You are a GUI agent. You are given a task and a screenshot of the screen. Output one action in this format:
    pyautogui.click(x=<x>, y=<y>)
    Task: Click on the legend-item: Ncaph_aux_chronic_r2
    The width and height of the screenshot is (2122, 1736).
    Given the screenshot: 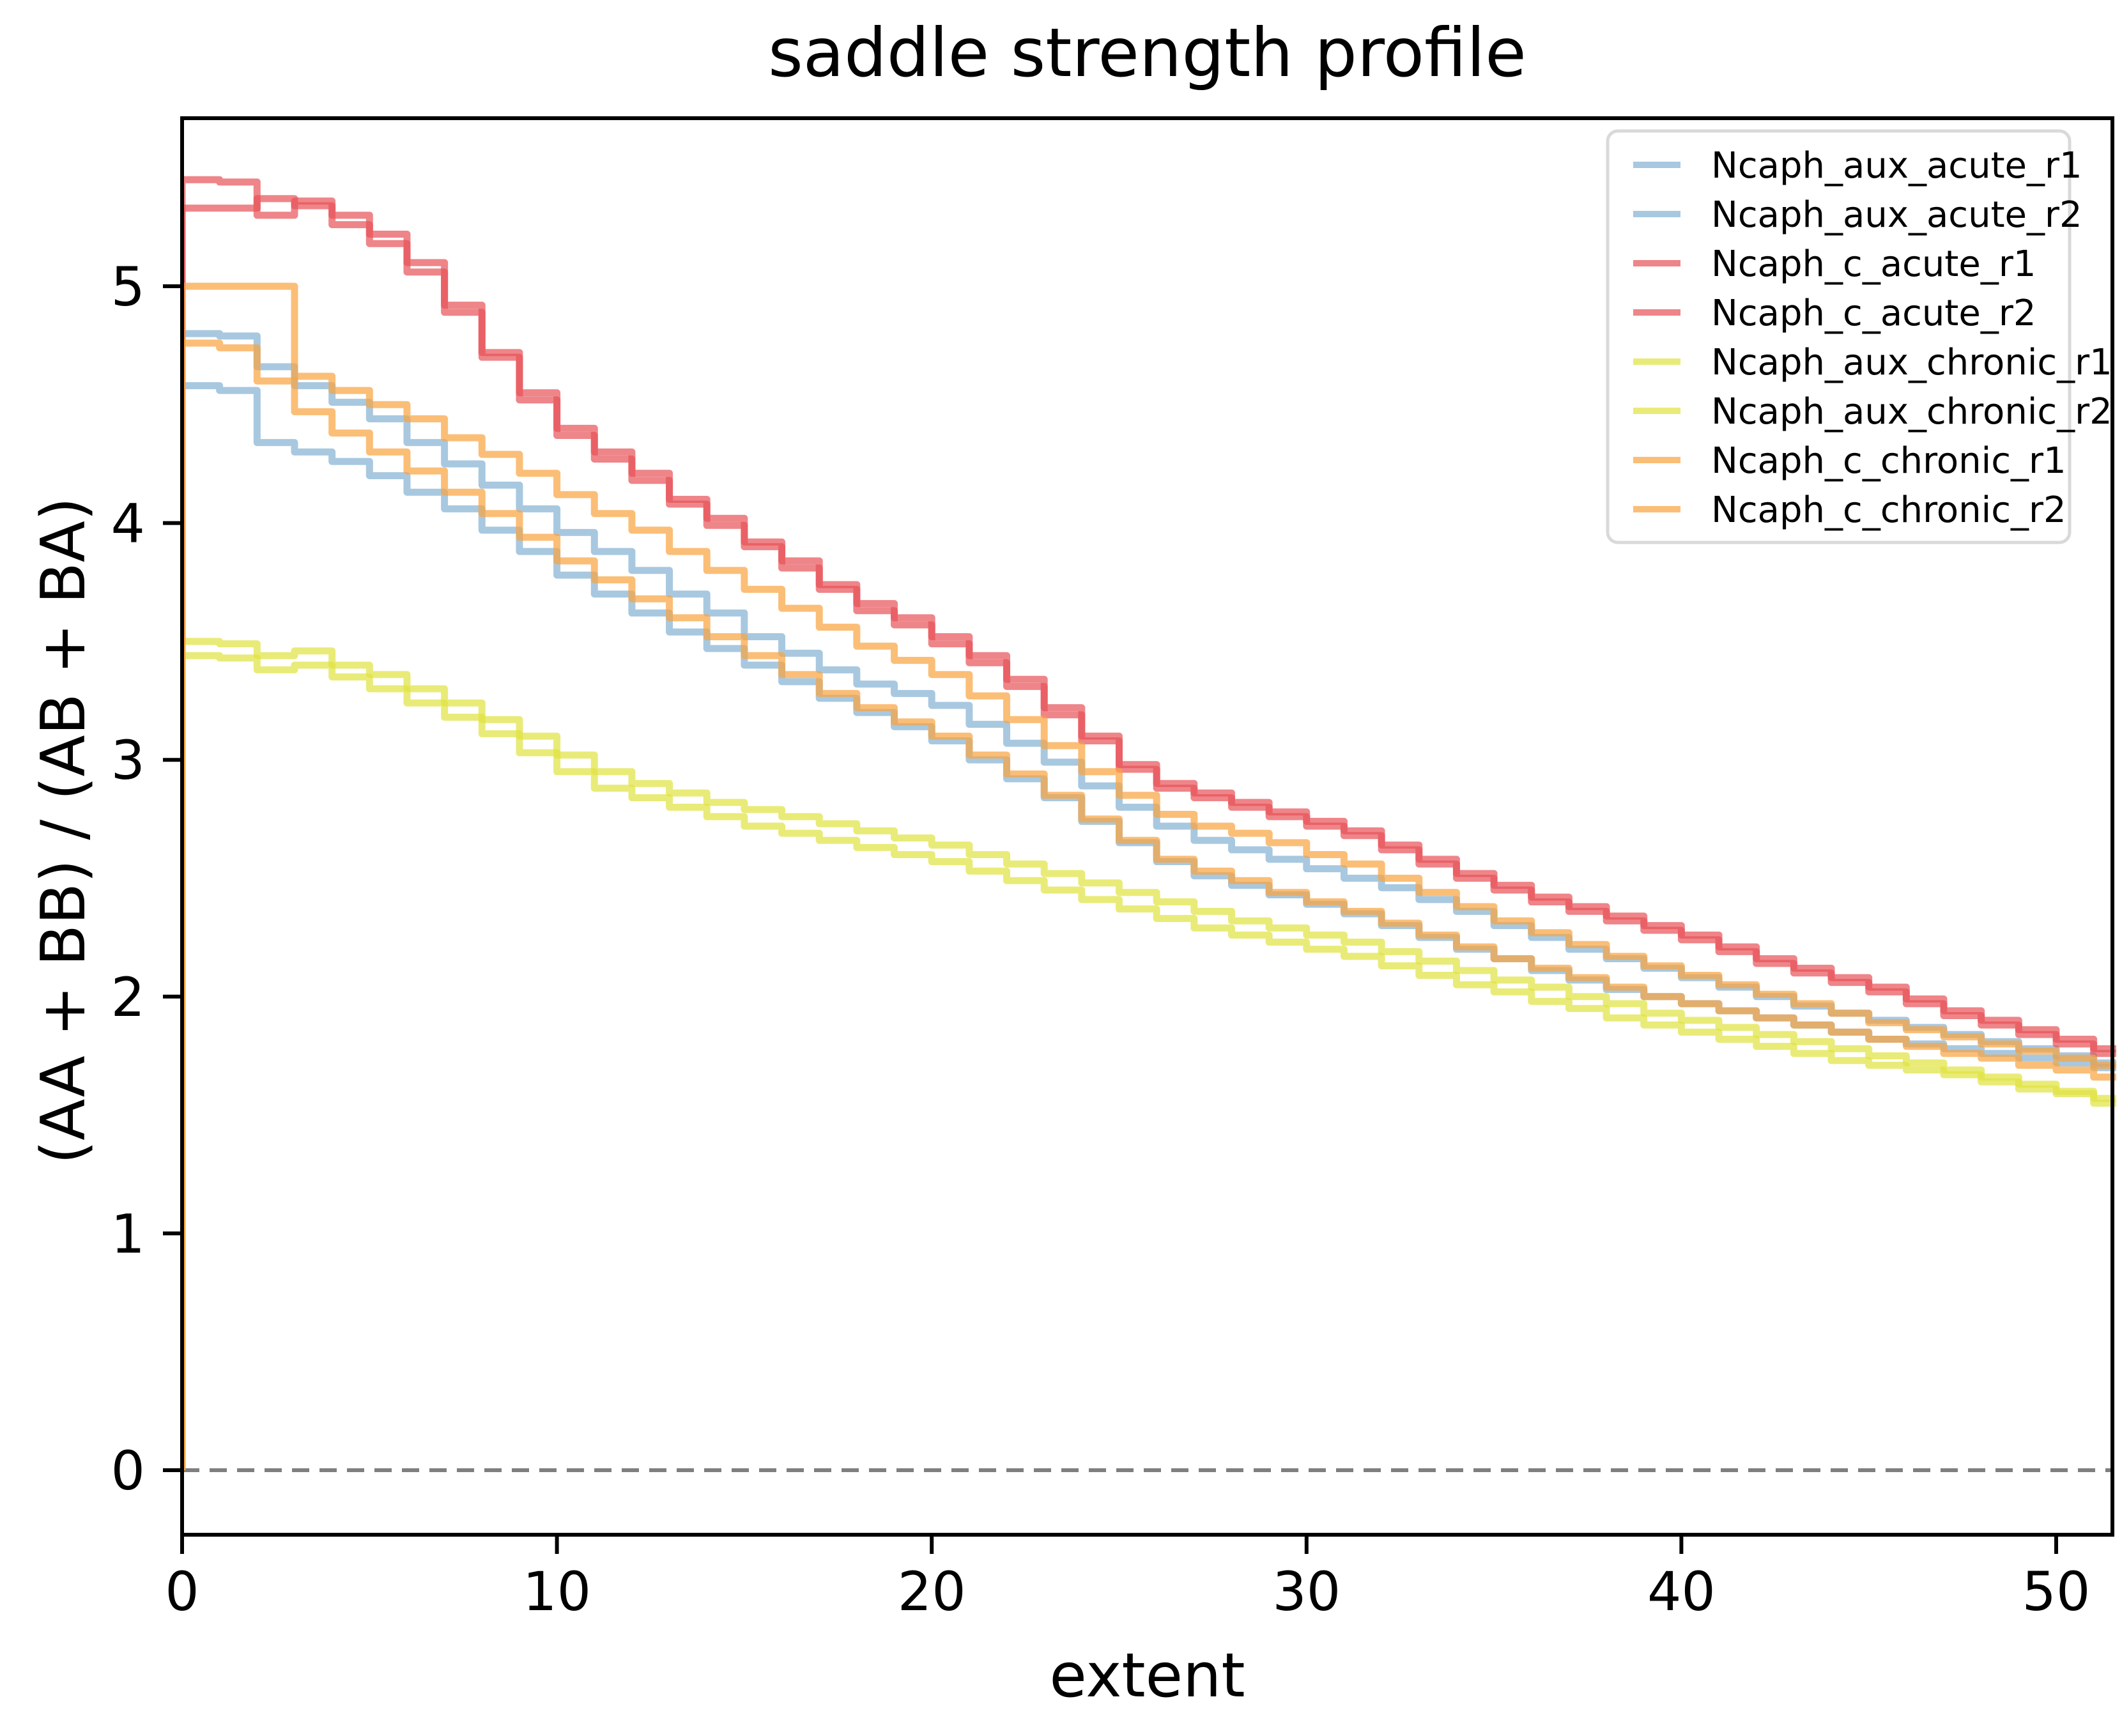 What is the action you would take?
    pyautogui.click(x=1872, y=412)
    